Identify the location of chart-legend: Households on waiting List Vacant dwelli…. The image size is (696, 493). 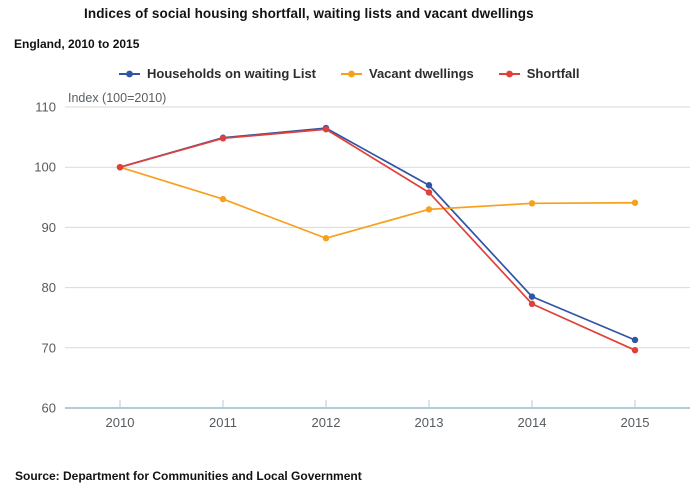
(349, 73).